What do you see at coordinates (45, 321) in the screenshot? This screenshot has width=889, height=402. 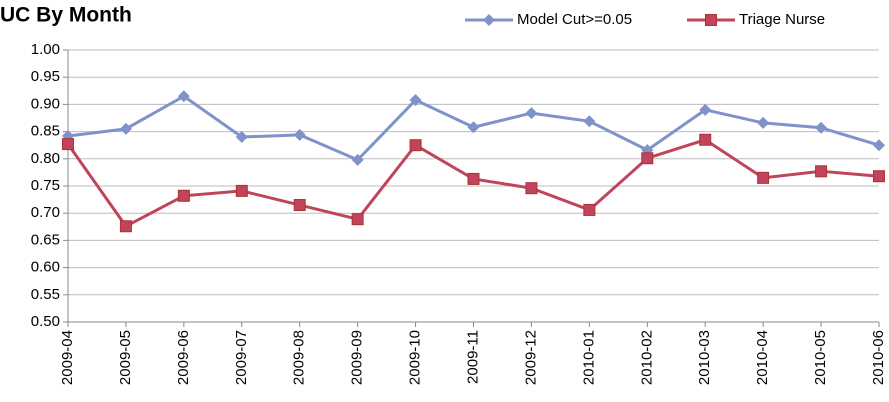 I see `y-tick-label: 0.50` at bounding box center [45, 321].